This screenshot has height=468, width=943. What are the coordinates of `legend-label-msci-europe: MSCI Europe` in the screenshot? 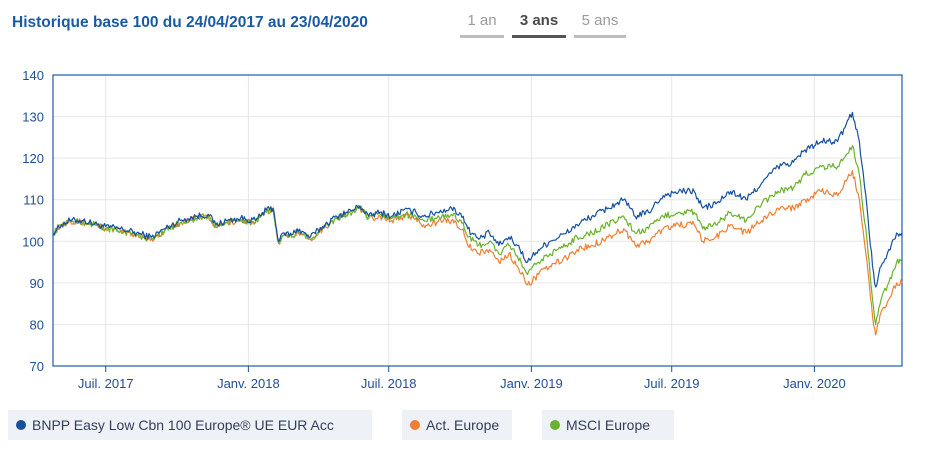 It's located at (608, 425).